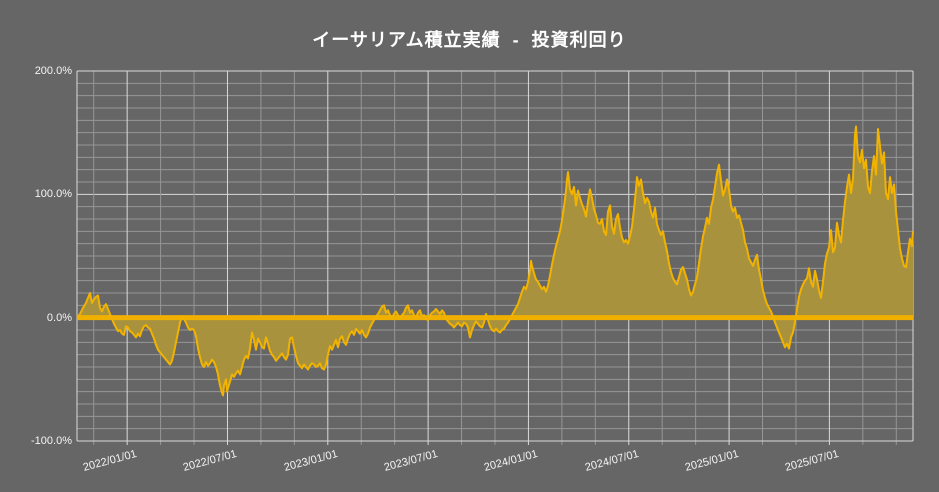  I want to click on chart-title: イーサリアム積立実績 - 投資利回り, so click(469, 40).